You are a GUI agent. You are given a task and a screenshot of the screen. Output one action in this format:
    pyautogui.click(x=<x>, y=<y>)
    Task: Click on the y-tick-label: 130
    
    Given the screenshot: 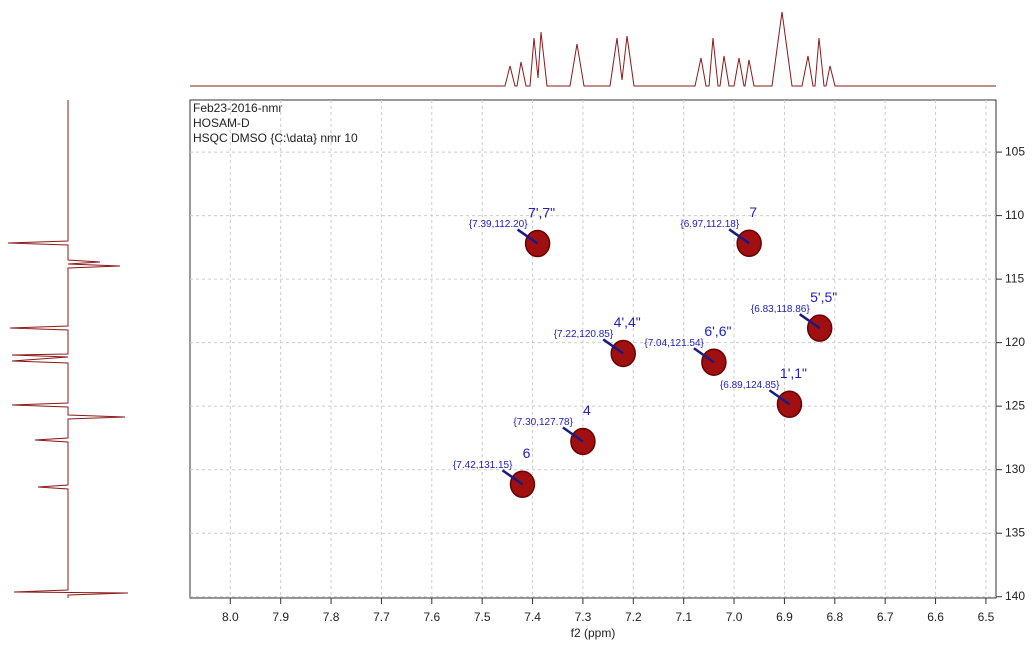 What is the action you would take?
    pyautogui.click(x=1015, y=469)
    